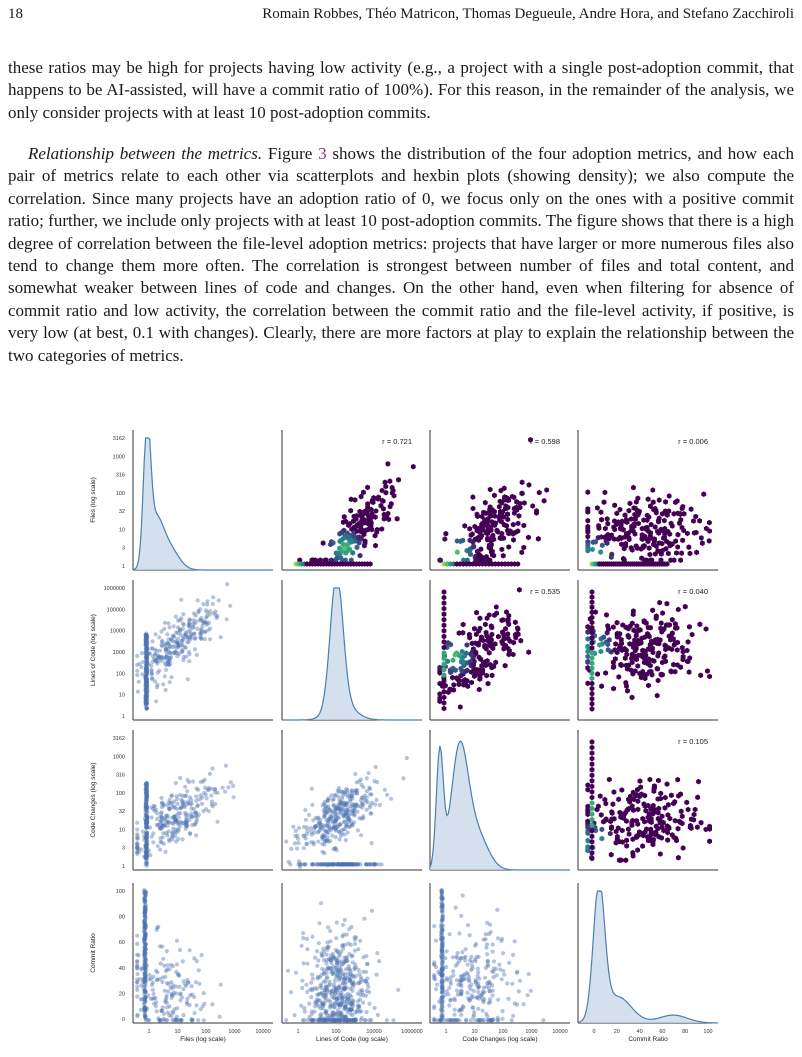 Image resolution: width=802 pixels, height=1057 pixels. Describe the element at coordinates (499, 805) in the screenshot. I see `kde-curve` at that location.